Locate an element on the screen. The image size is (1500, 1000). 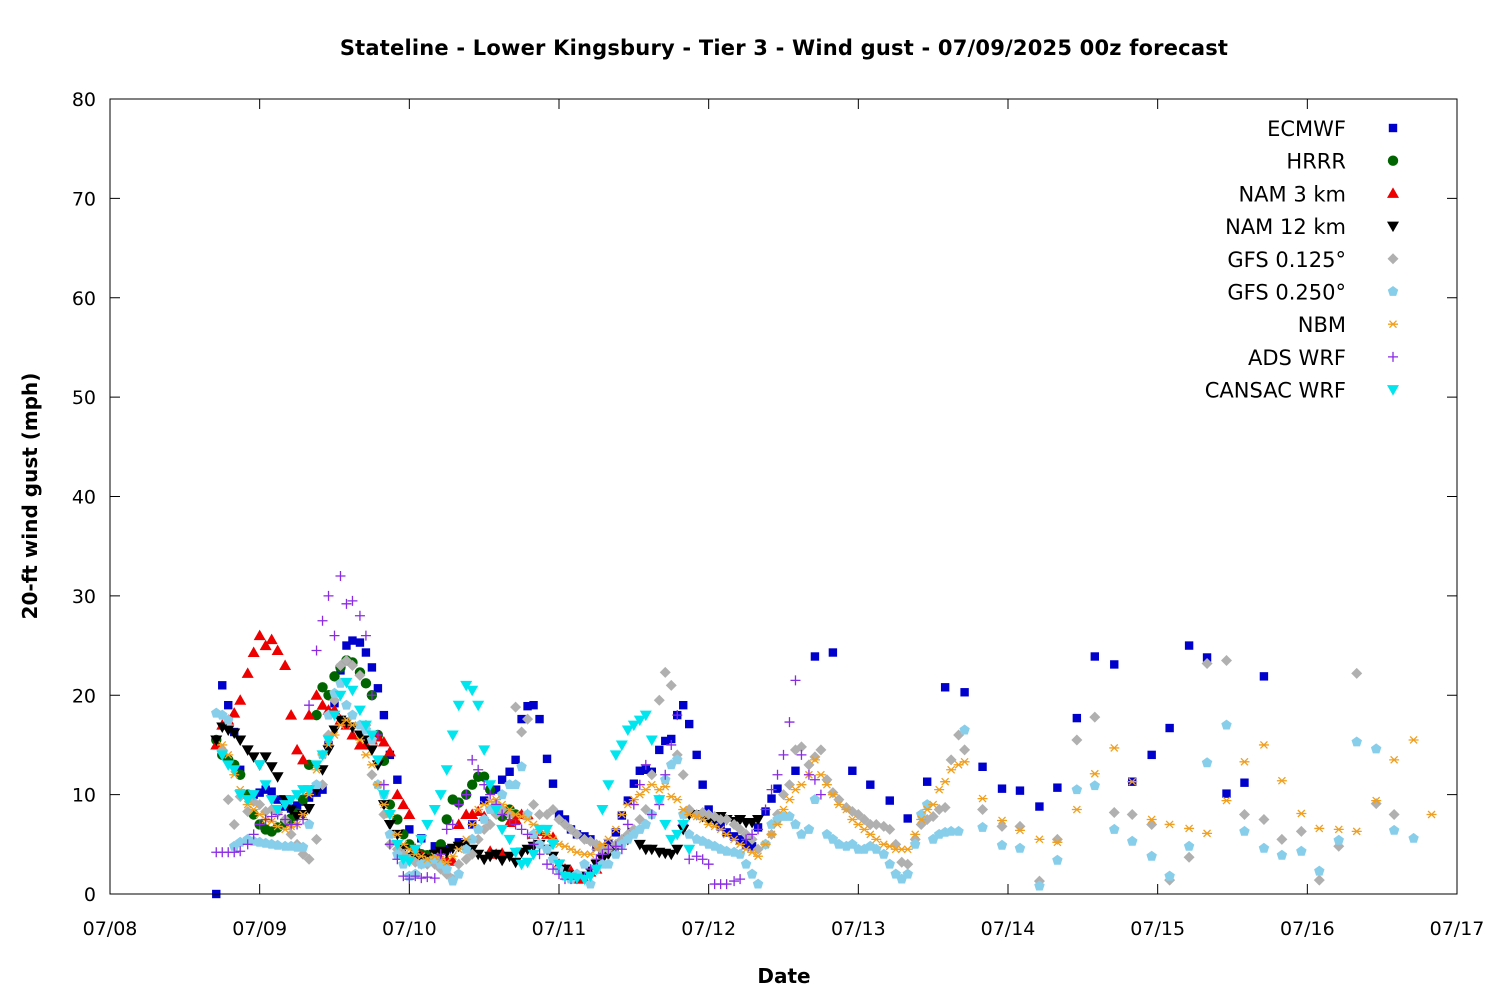
legend-marker is located at coordinates (1393, 227).